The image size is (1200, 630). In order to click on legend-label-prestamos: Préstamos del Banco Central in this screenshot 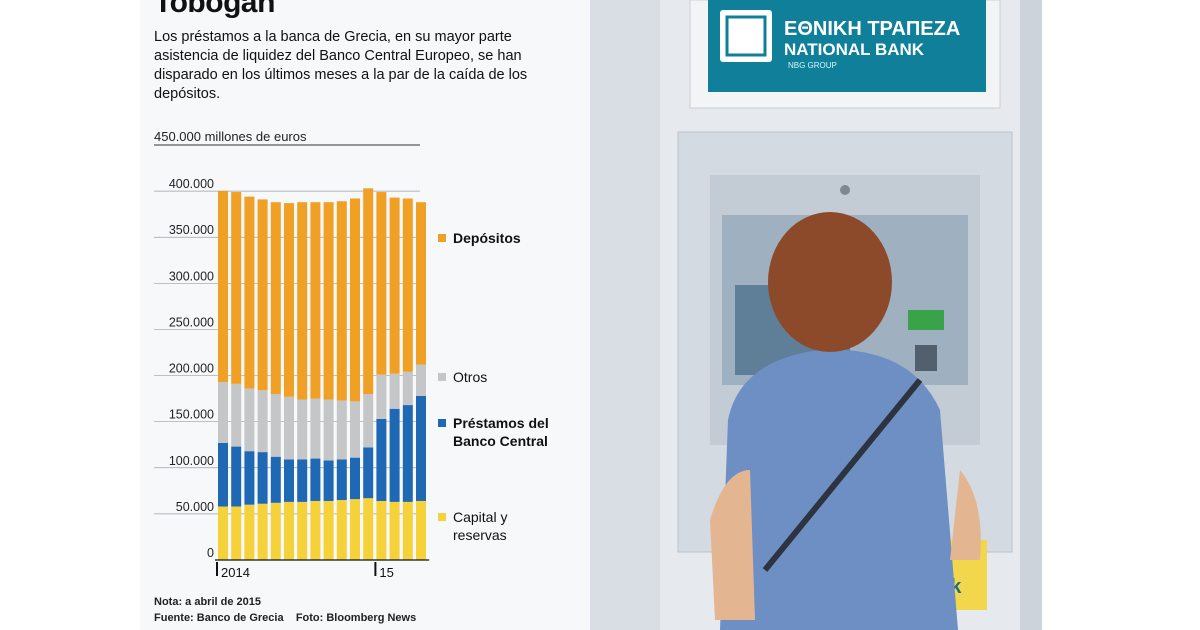, I will do `click(501, 432)`.